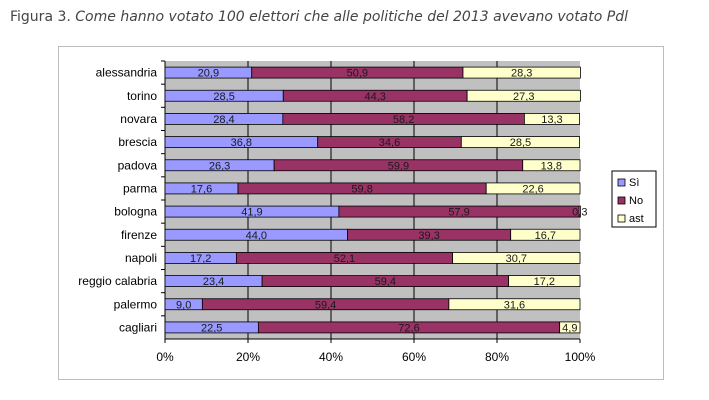  I want to click on data-label: 44,0, so click(256, 236).